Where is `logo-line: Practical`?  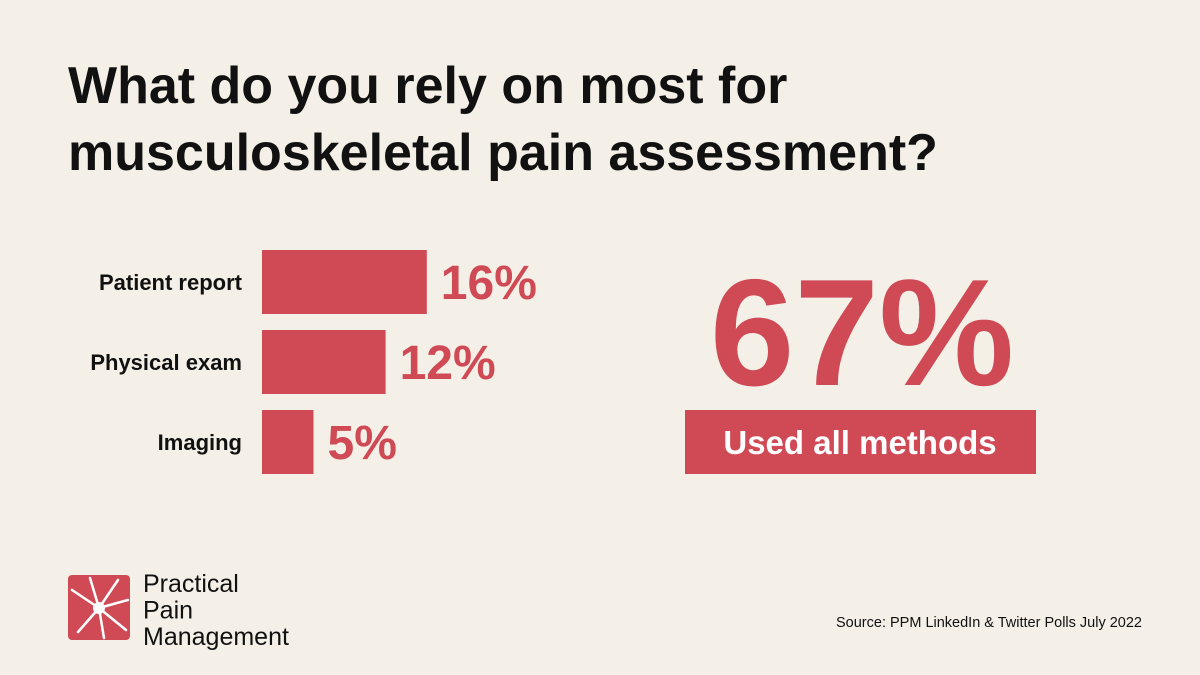 logo-line: Practical is located at coordinates (191, 584).